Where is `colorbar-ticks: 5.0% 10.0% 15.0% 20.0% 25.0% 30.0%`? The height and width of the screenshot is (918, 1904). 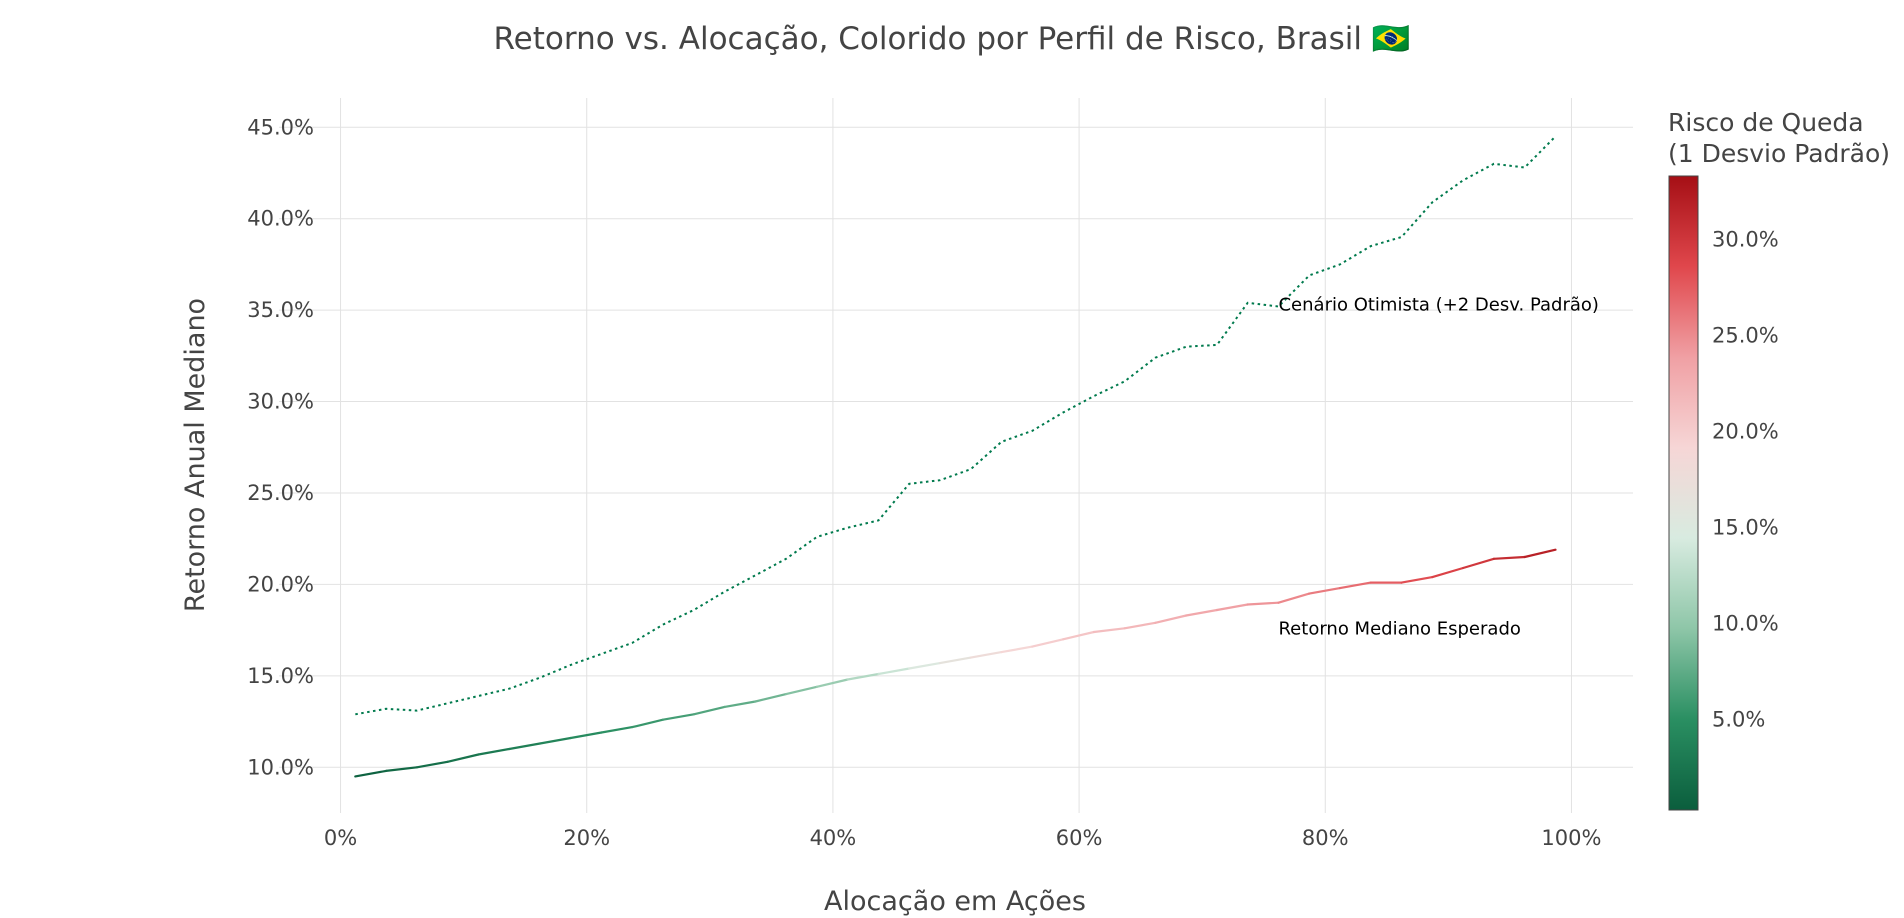 colorbar-ticks: 5.0% 10.0% 15.0% 20.0% 25.0% 30.0% is located at coordinates (1745, 479).